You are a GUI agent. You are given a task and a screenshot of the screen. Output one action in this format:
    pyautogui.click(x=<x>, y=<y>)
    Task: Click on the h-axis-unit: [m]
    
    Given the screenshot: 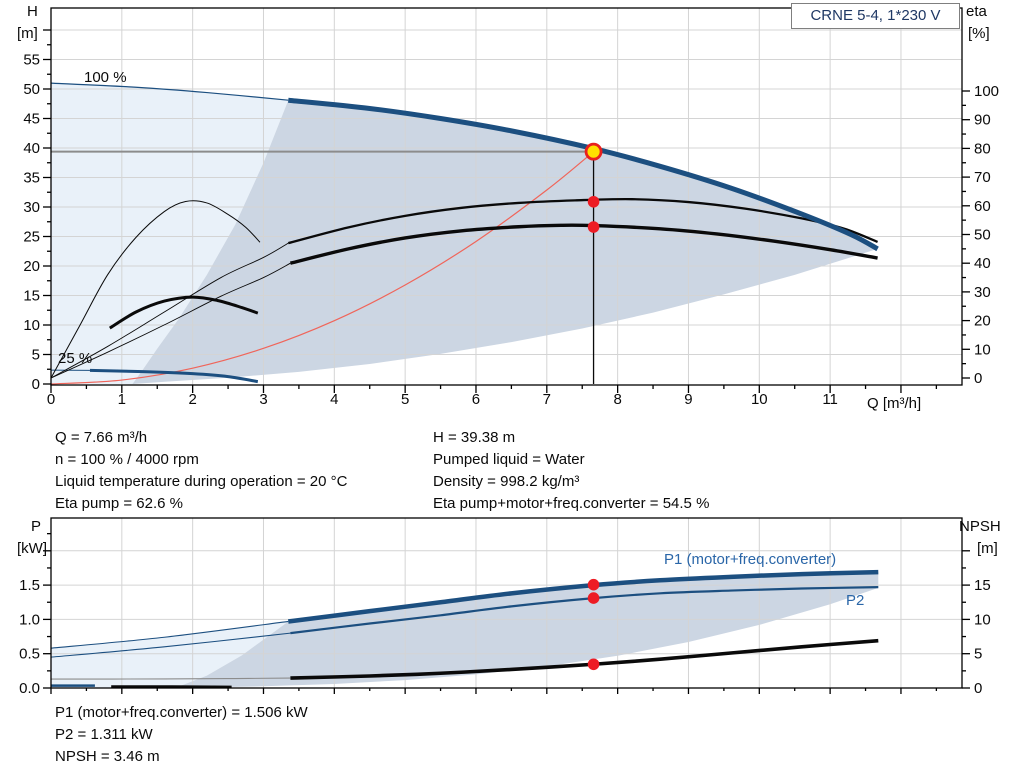 What is the action you would take?
    pyautogui.click(x=27, y=33)
    